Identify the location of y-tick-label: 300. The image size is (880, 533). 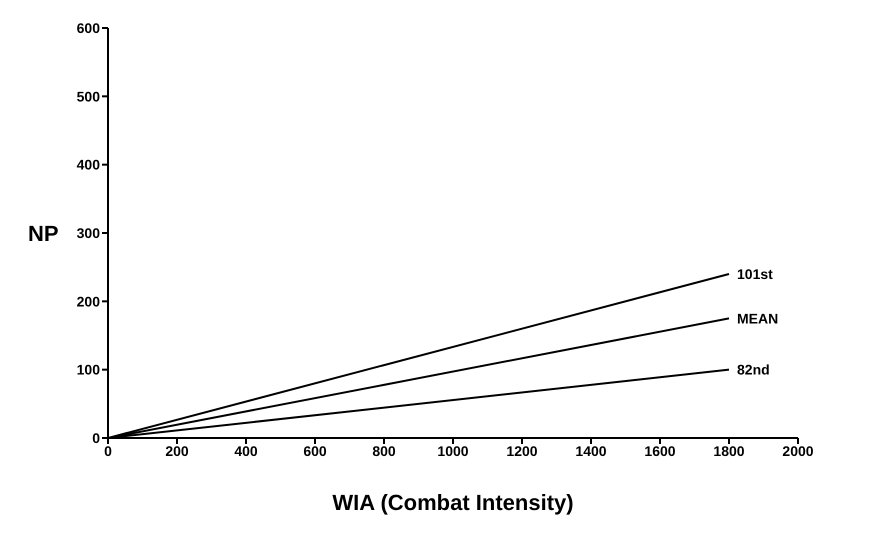
(88, 232).